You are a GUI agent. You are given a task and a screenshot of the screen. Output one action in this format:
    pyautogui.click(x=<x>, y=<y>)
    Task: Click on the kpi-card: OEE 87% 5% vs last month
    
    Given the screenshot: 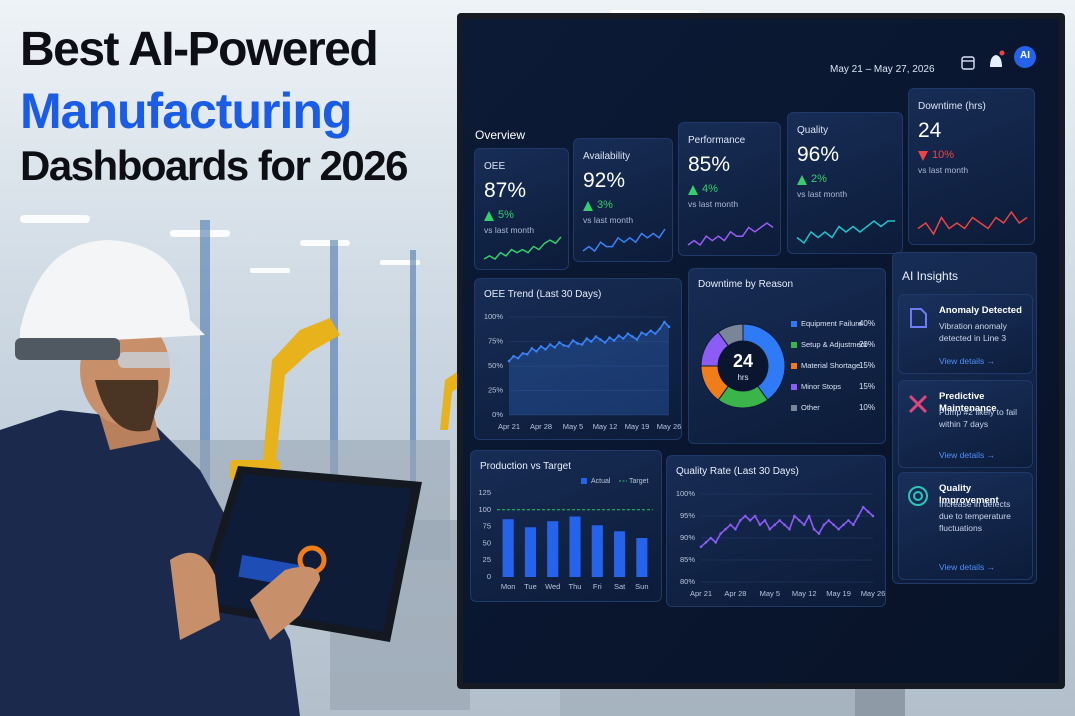 What is the action you would take?
    pyautogui.click(x=521, y=209)
    